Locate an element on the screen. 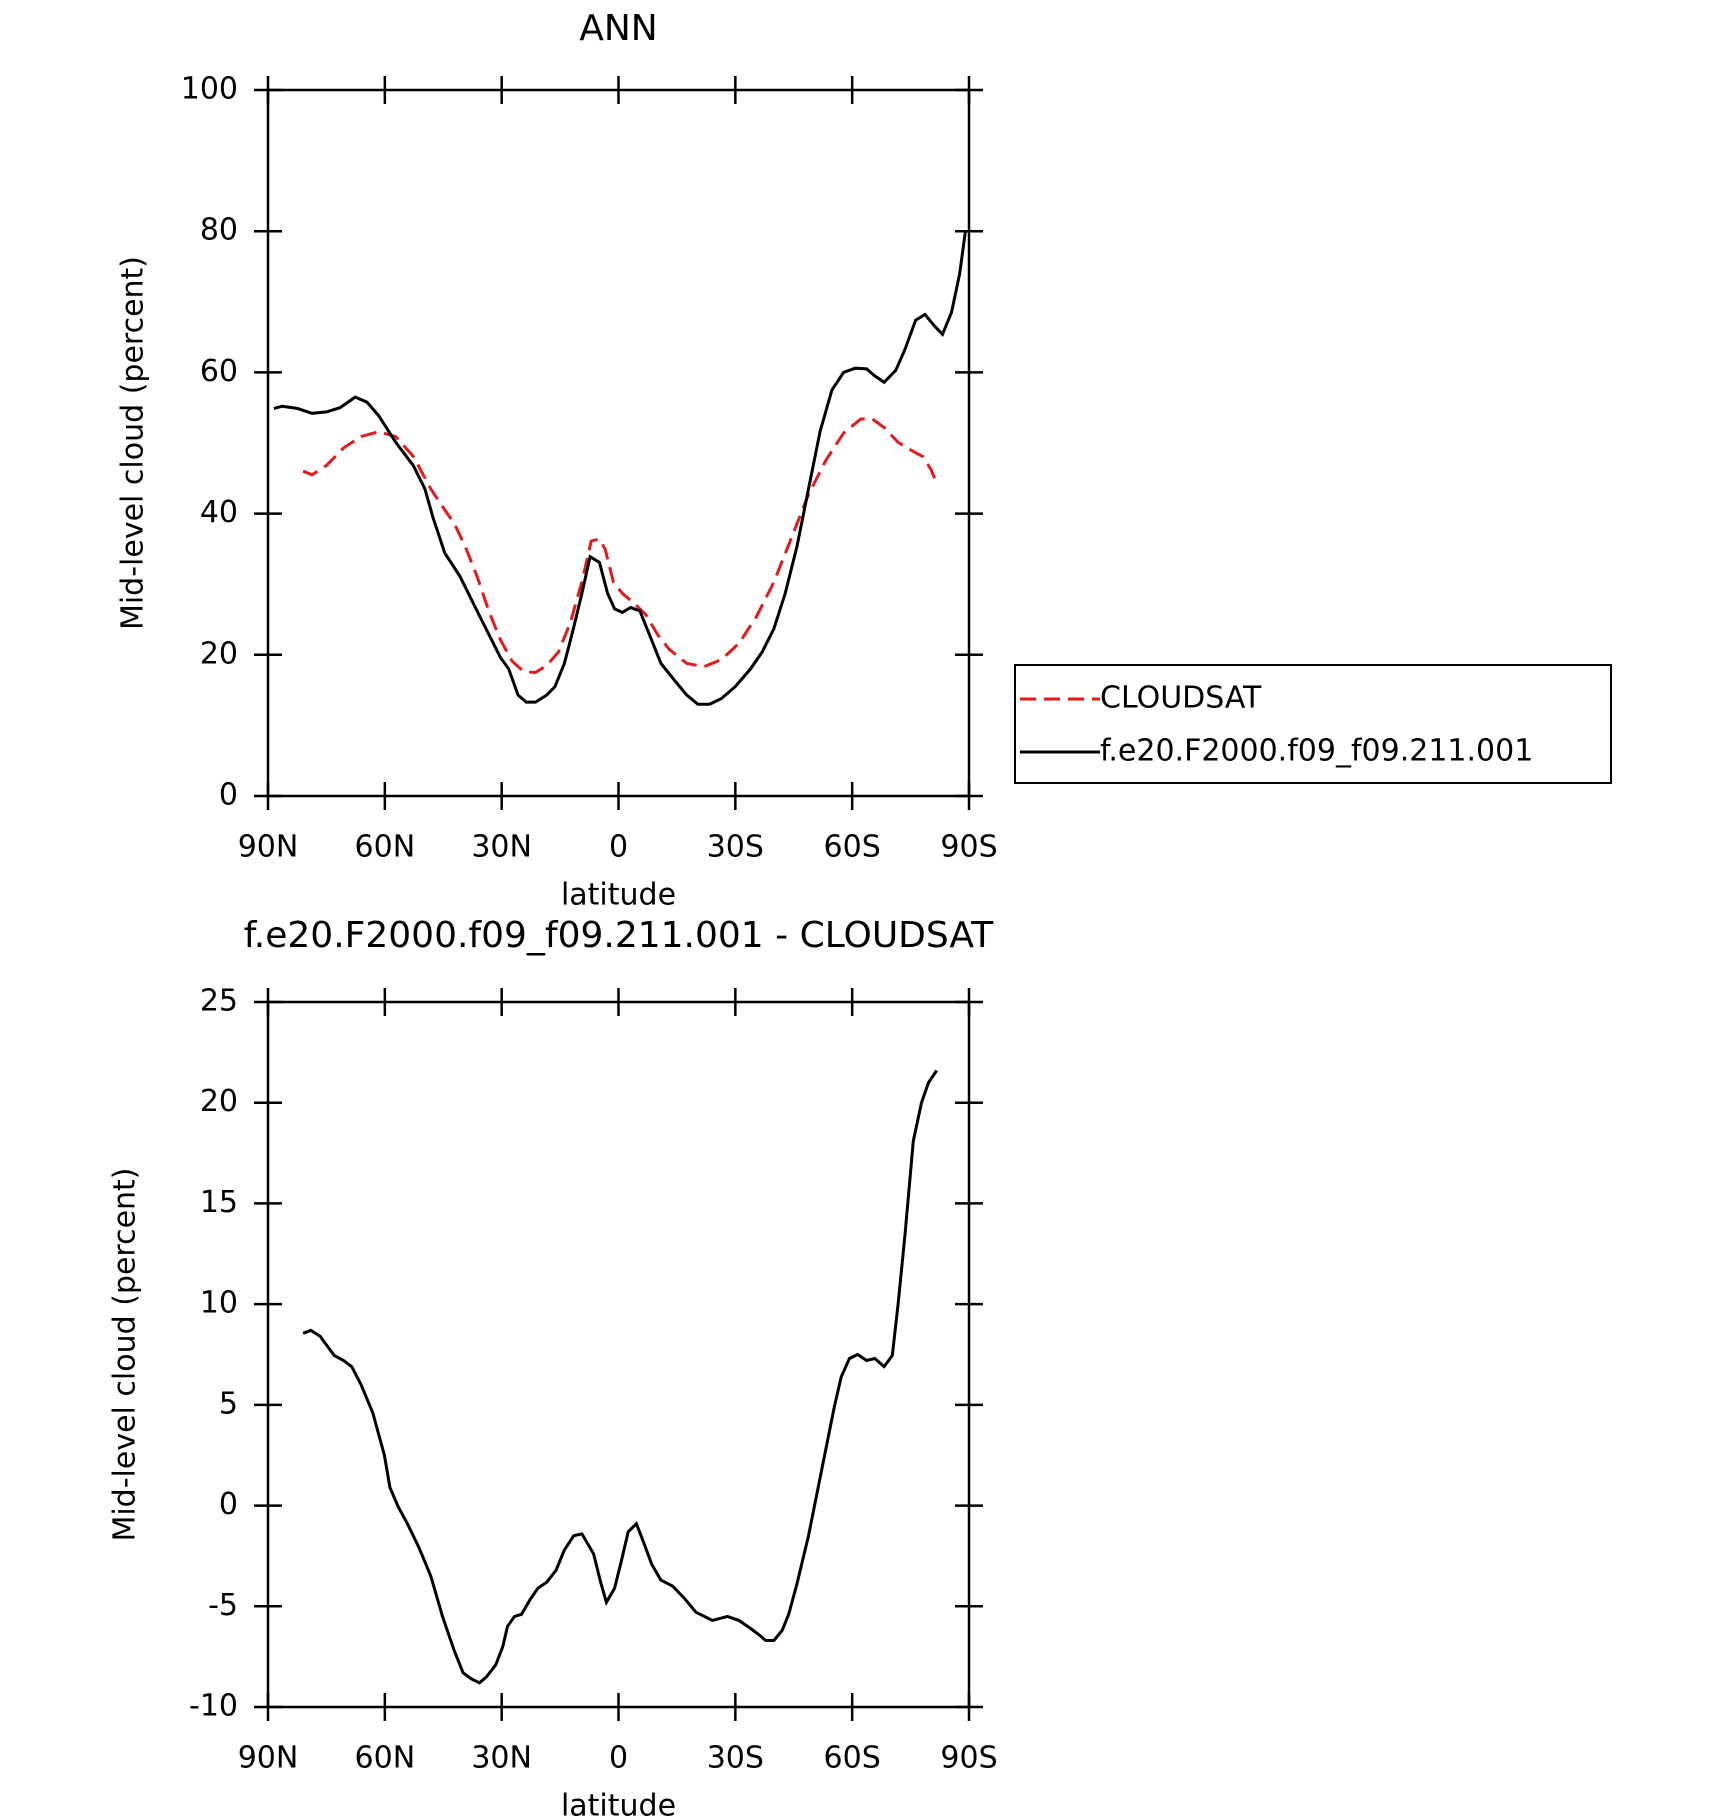  legend-label: f.e20.F2000.f09_f09.211.001 is located at coordinates (1316, 751).